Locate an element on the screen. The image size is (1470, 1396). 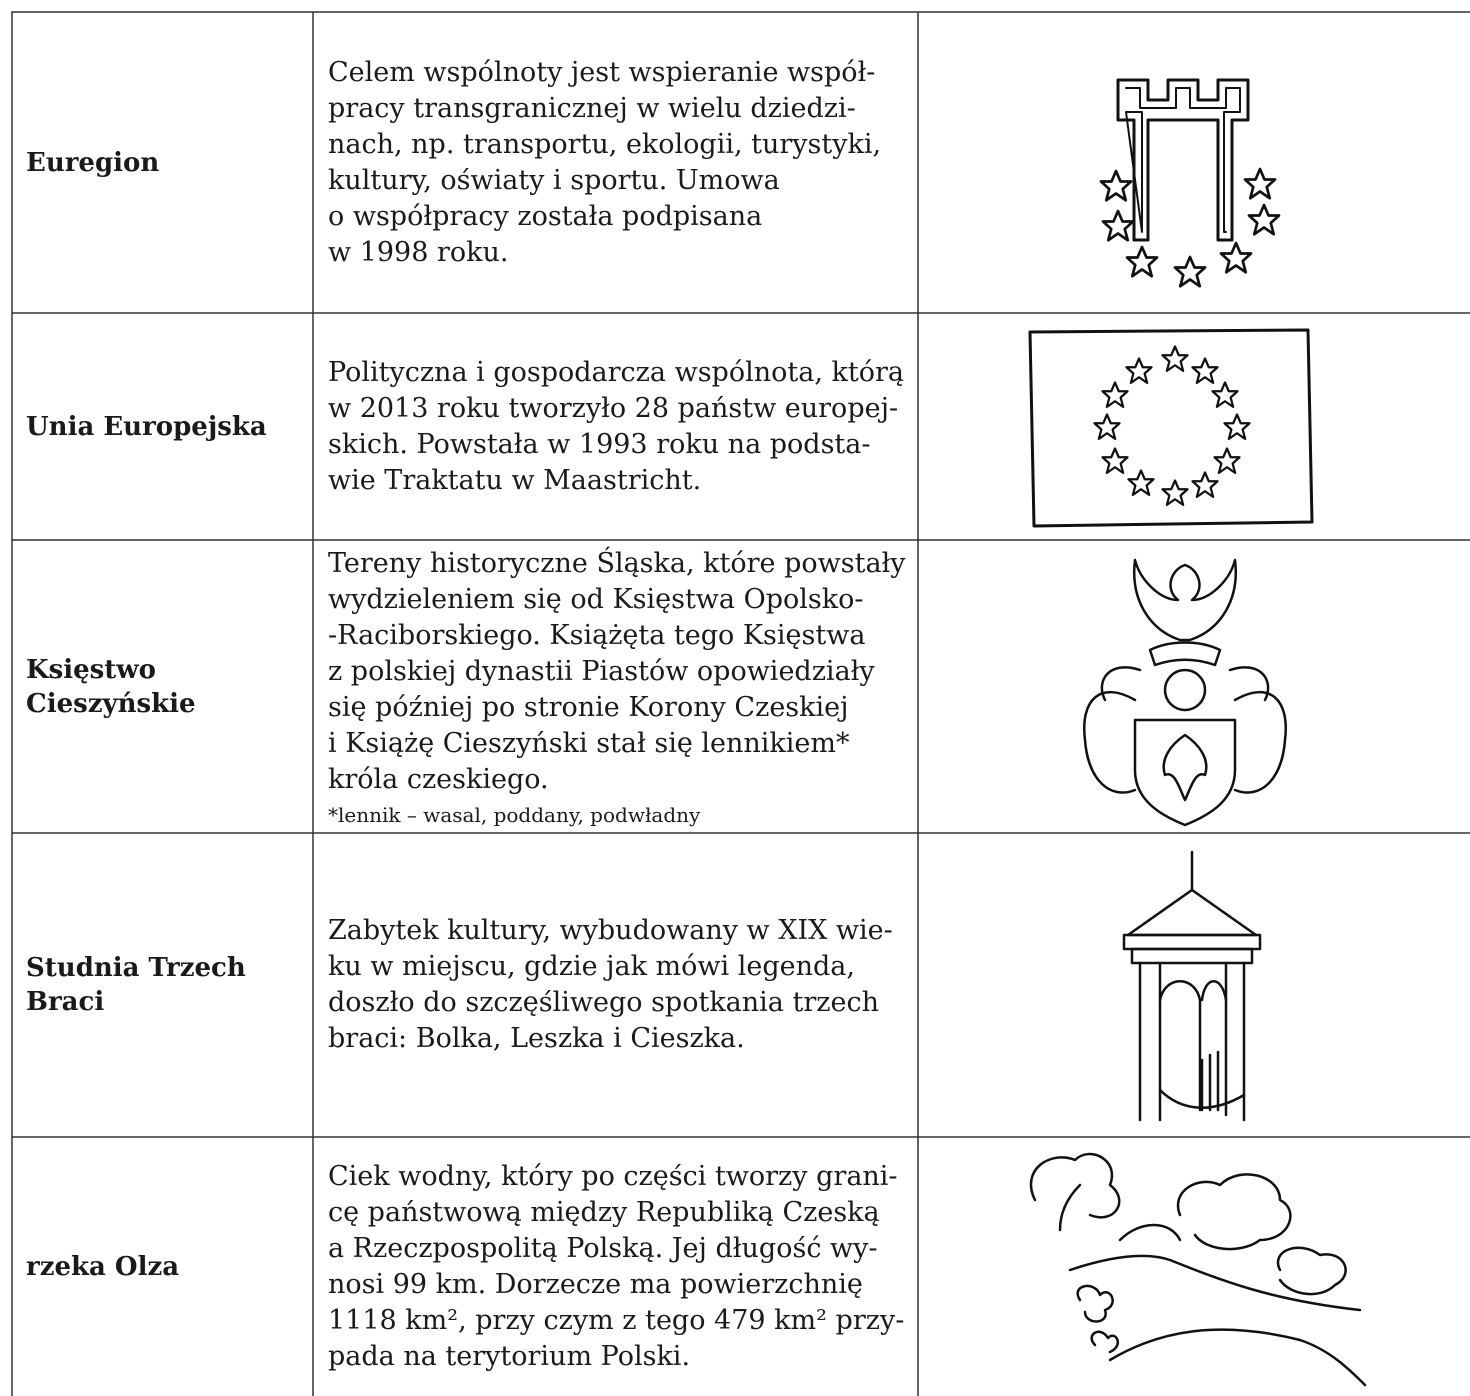
euregion-icon is located at coordinates (1190, 182).